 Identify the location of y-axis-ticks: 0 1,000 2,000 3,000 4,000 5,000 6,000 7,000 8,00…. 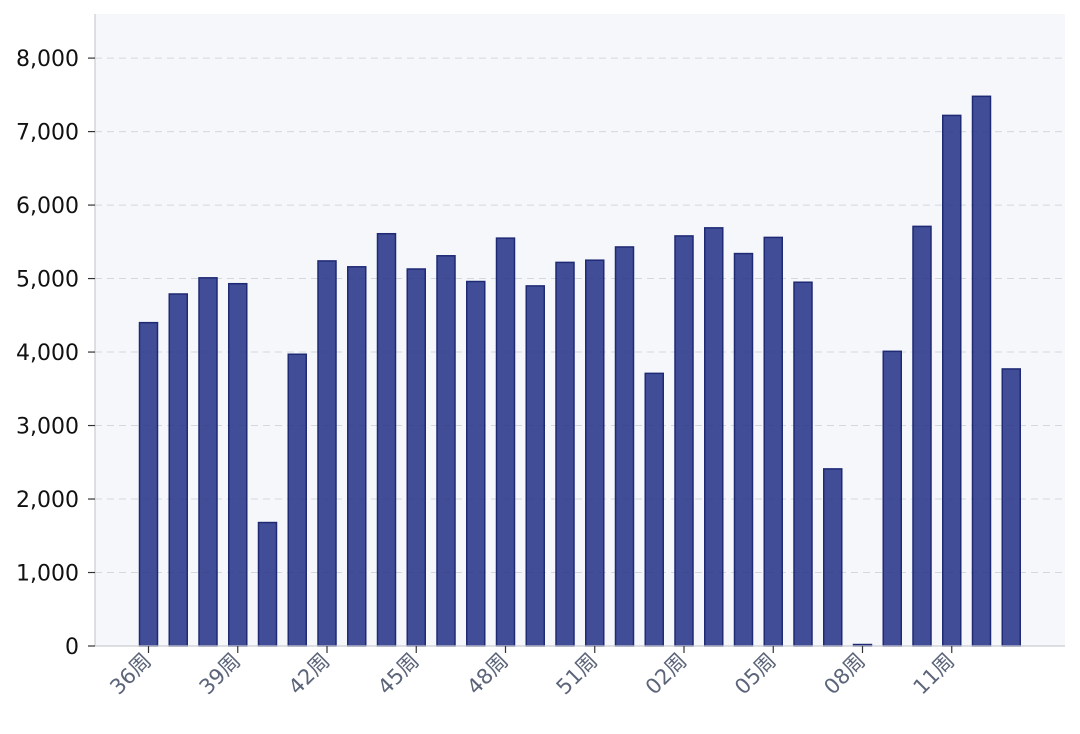
(55, 353).